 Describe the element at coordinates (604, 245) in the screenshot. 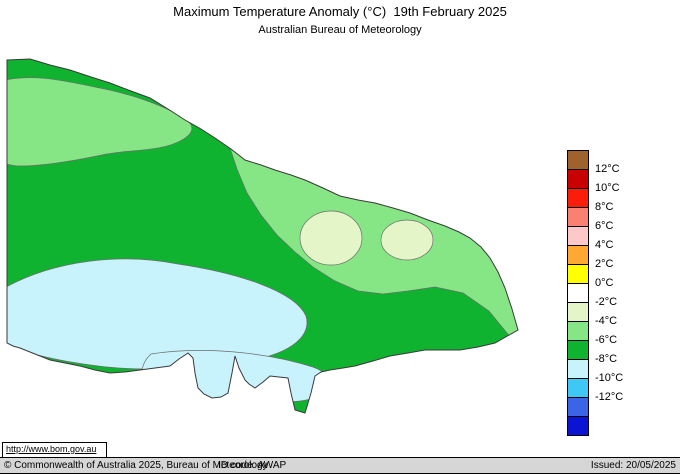

I see `legend-label: 4°C` at that location.